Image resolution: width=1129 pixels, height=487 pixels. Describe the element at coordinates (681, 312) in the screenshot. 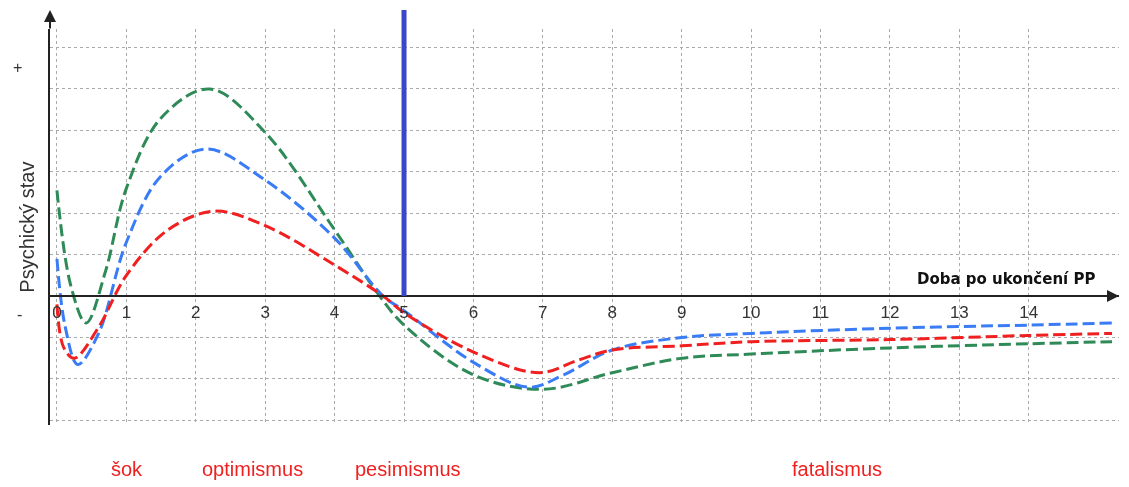

I see `x-tick-label: 9` at that location.